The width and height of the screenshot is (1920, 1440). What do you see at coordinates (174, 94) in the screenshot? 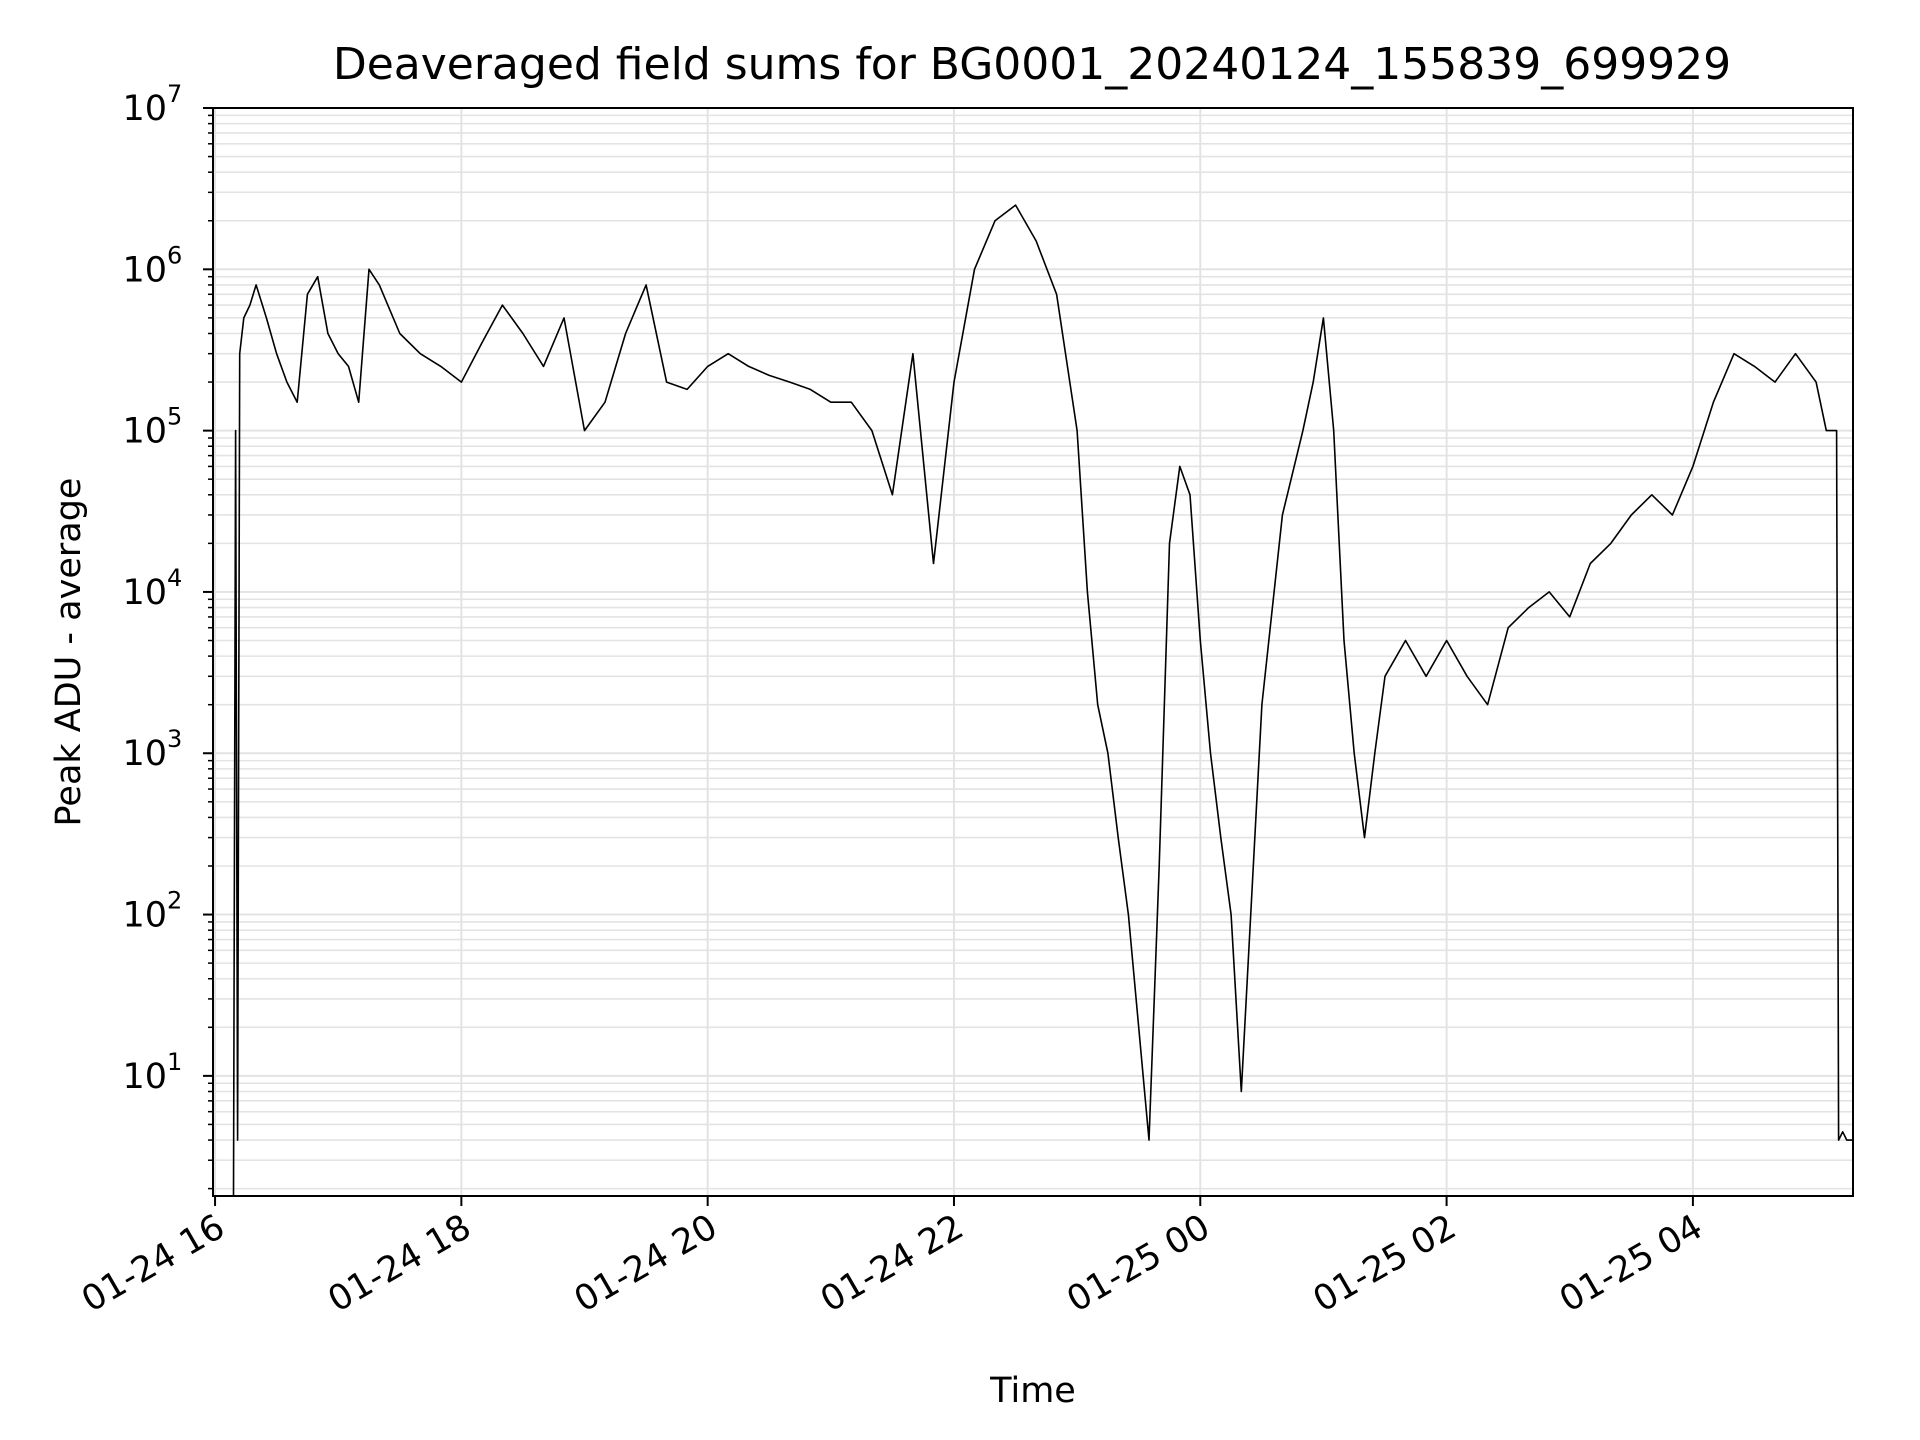
I see `y-tick-exponent: 7` at bounding box center [174, 94].